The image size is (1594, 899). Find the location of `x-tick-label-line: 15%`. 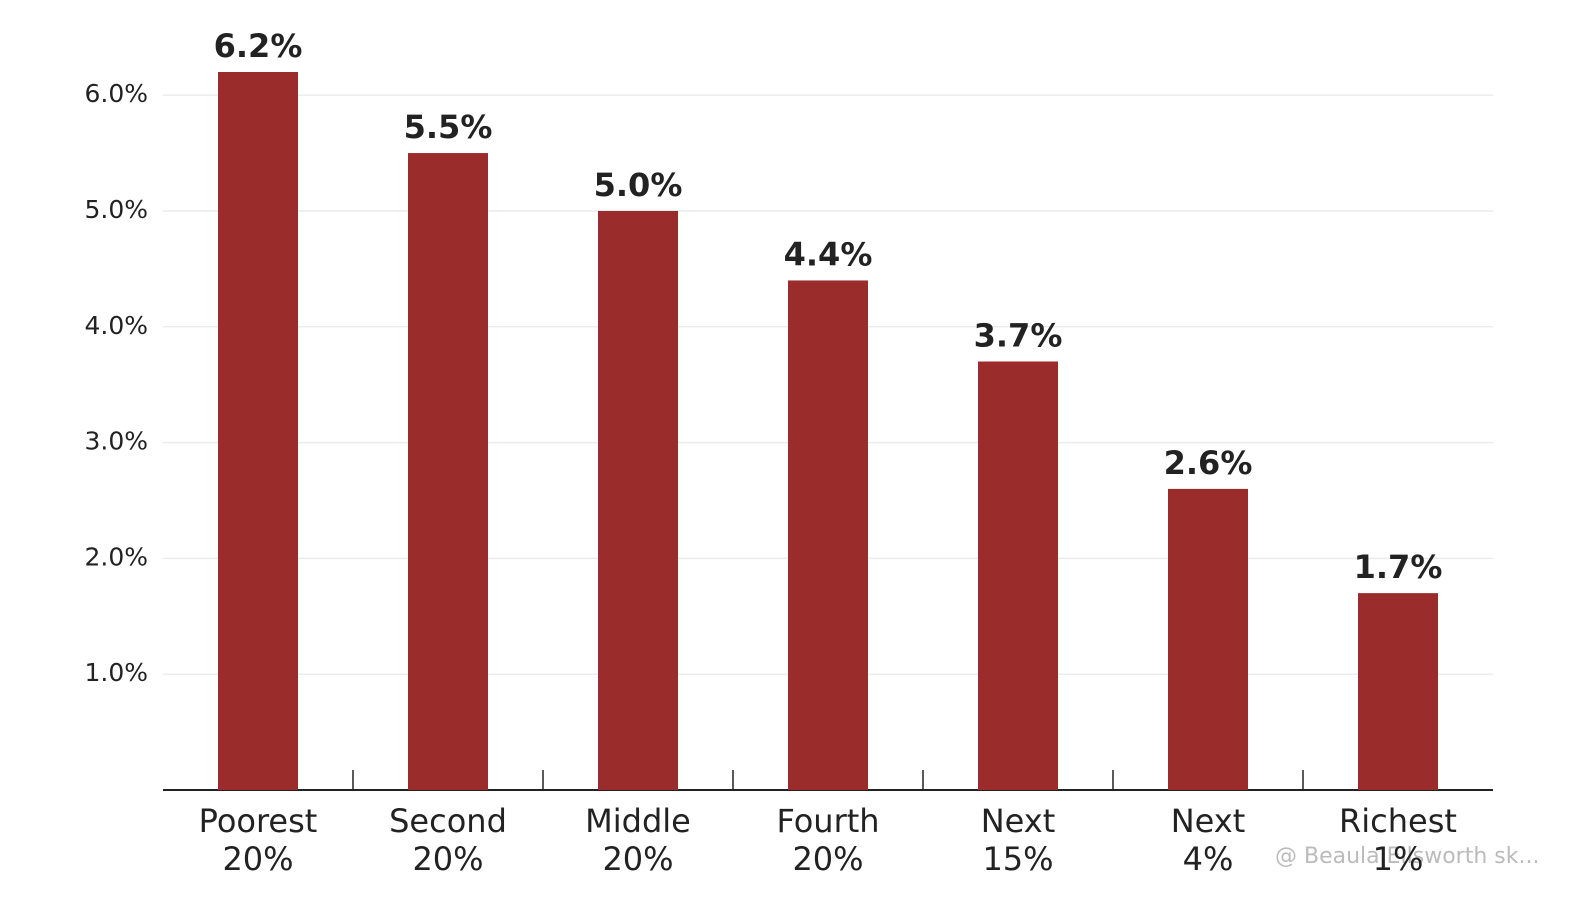

x-tick-label-line: 15% is located at coordinates (1017, 859).